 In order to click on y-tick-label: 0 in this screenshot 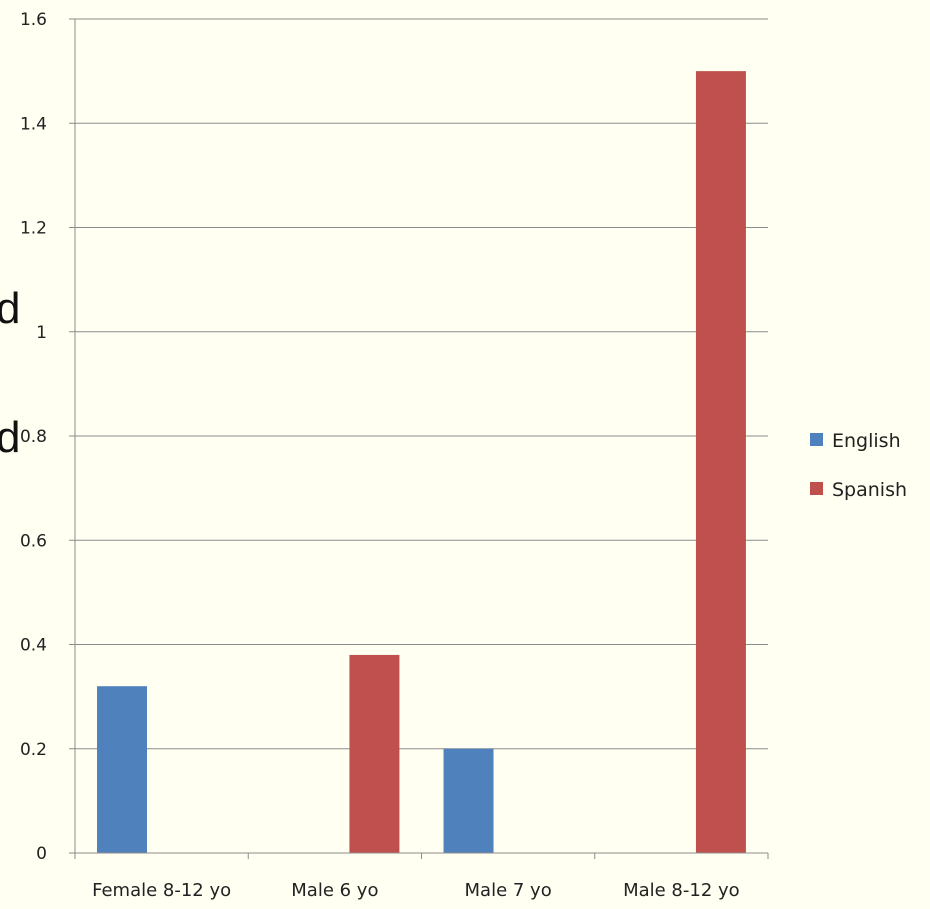, I will do `click(41, 854)`.